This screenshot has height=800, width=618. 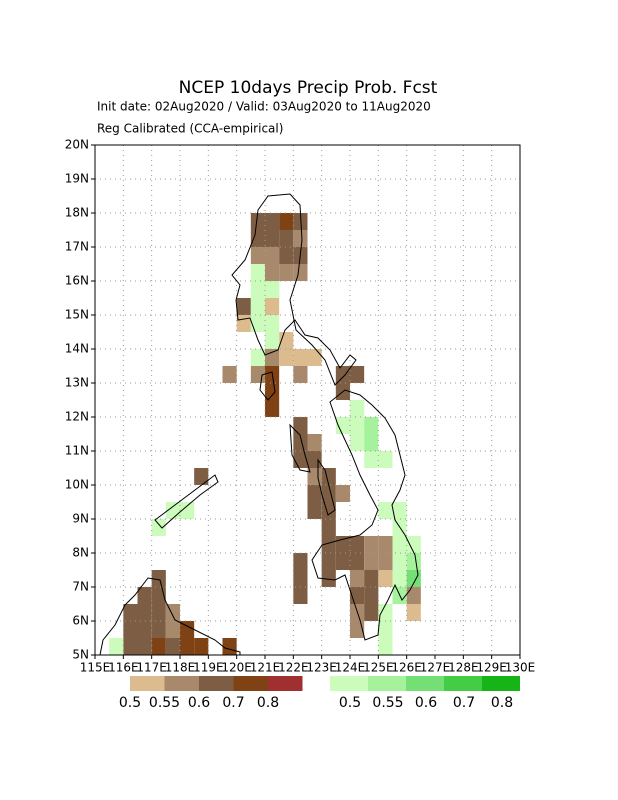 I want to click on lat-tick-label: 16N, so click(x=77, y=281).